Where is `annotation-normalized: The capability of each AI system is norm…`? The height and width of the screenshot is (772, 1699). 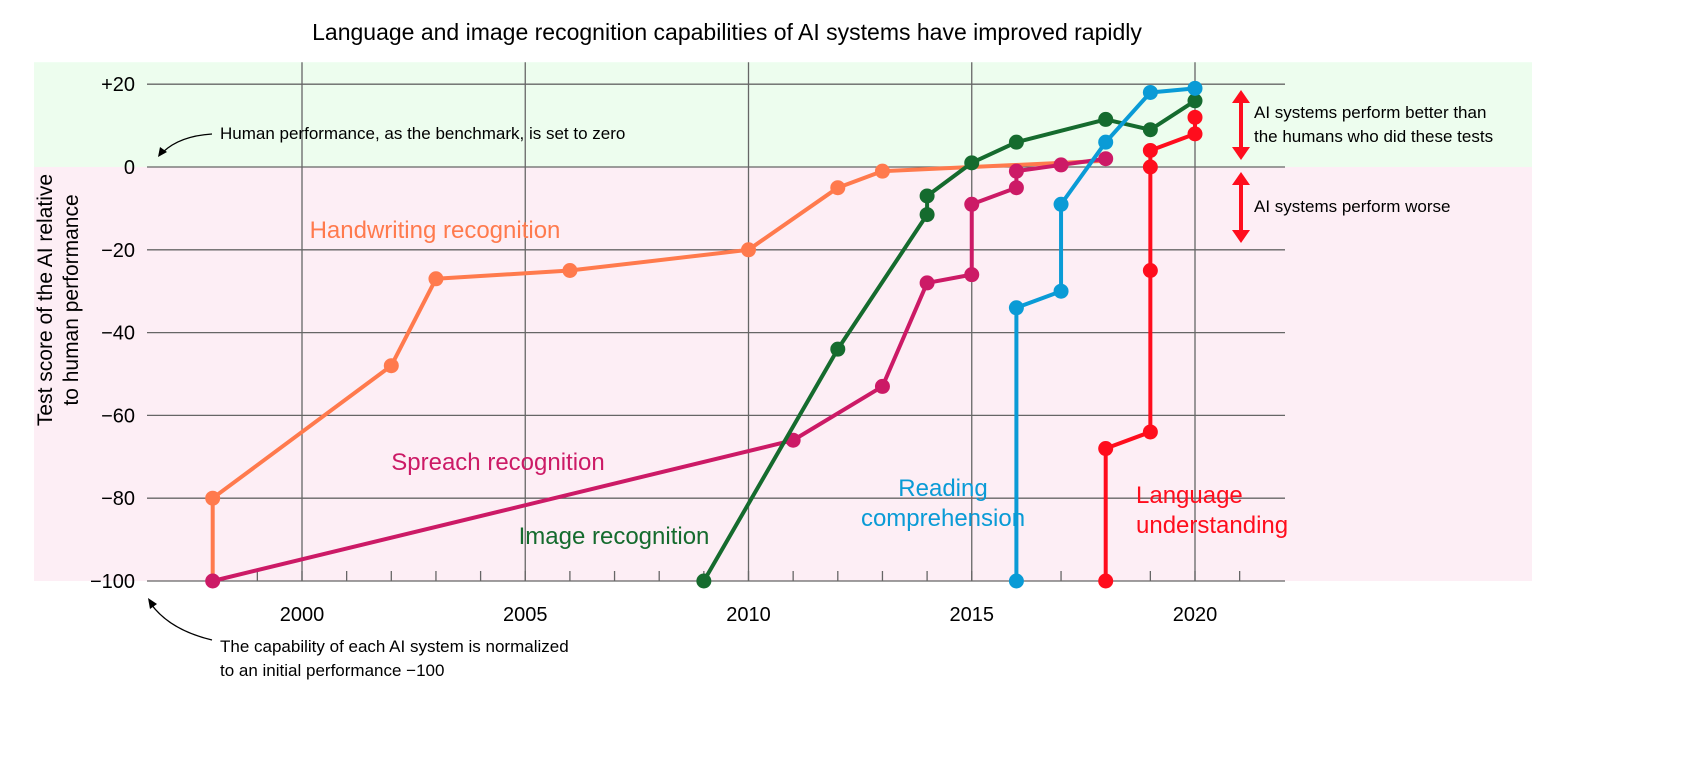 annotation-normalized: The capability of each AI system is norm… is located at coordinates (394, 646).